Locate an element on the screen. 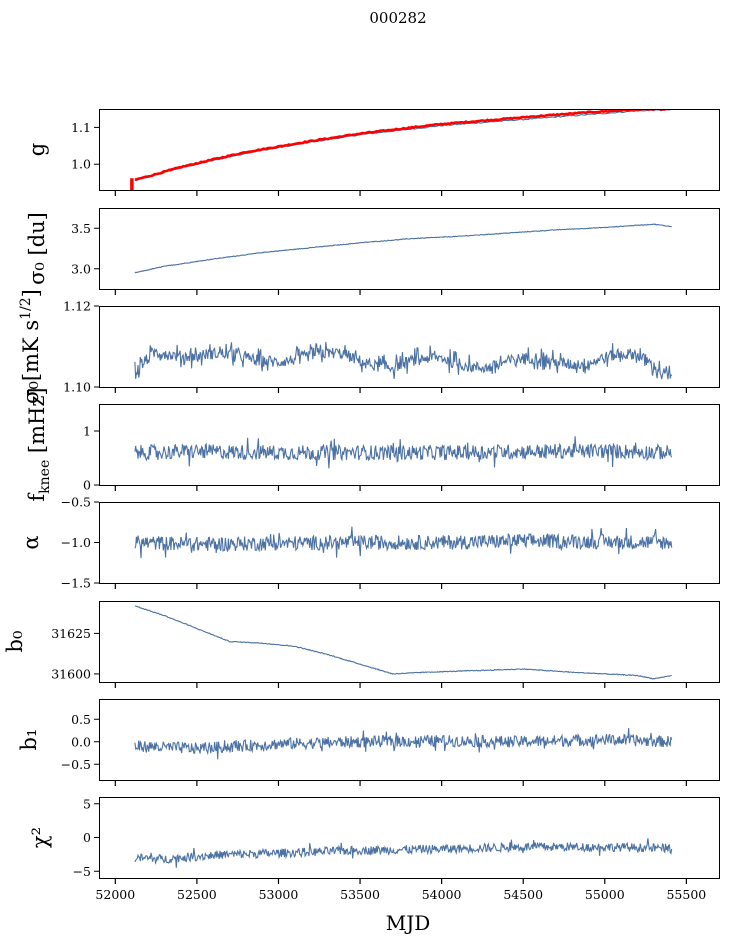  panel-4: 0 1 fknee [mHz] is located at coordinates (372, 444).